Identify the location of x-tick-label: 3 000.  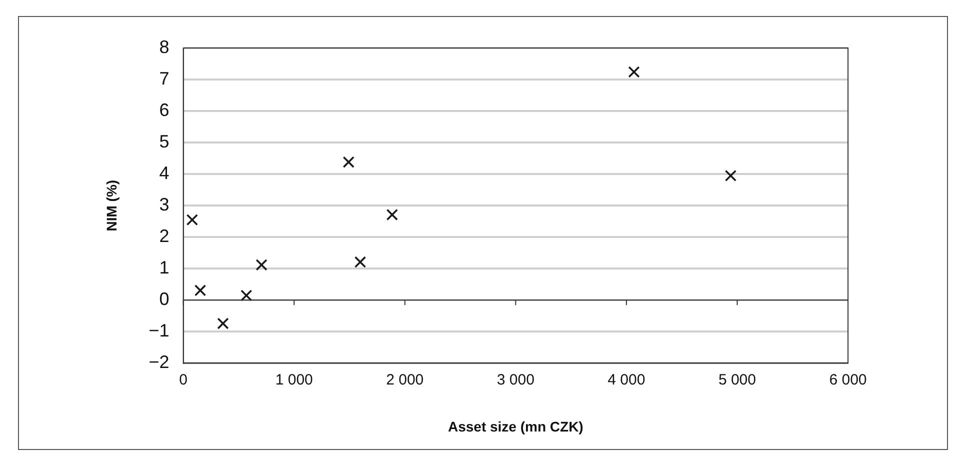
(515, 379).